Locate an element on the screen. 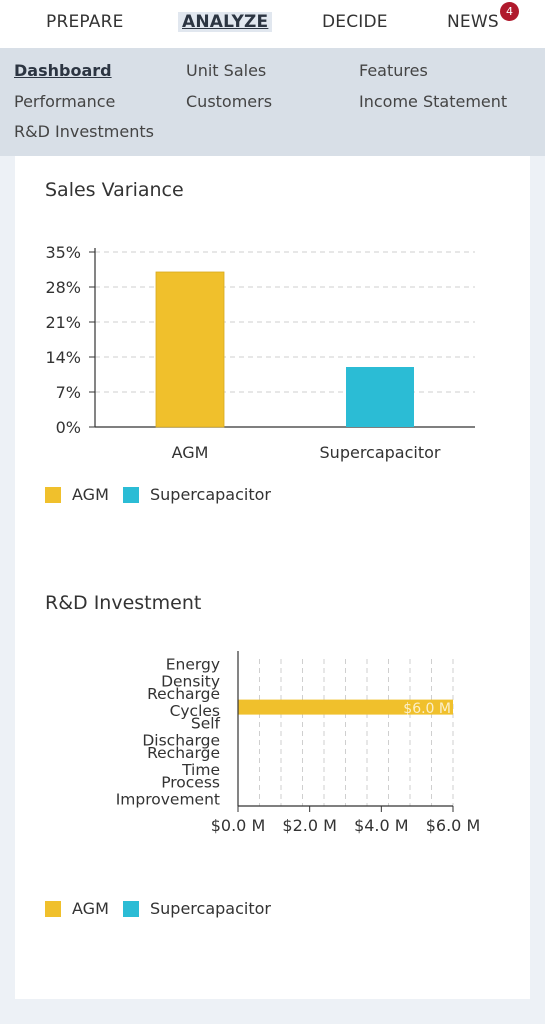  y-tick-label: Process is located at coordinates (190, 782).